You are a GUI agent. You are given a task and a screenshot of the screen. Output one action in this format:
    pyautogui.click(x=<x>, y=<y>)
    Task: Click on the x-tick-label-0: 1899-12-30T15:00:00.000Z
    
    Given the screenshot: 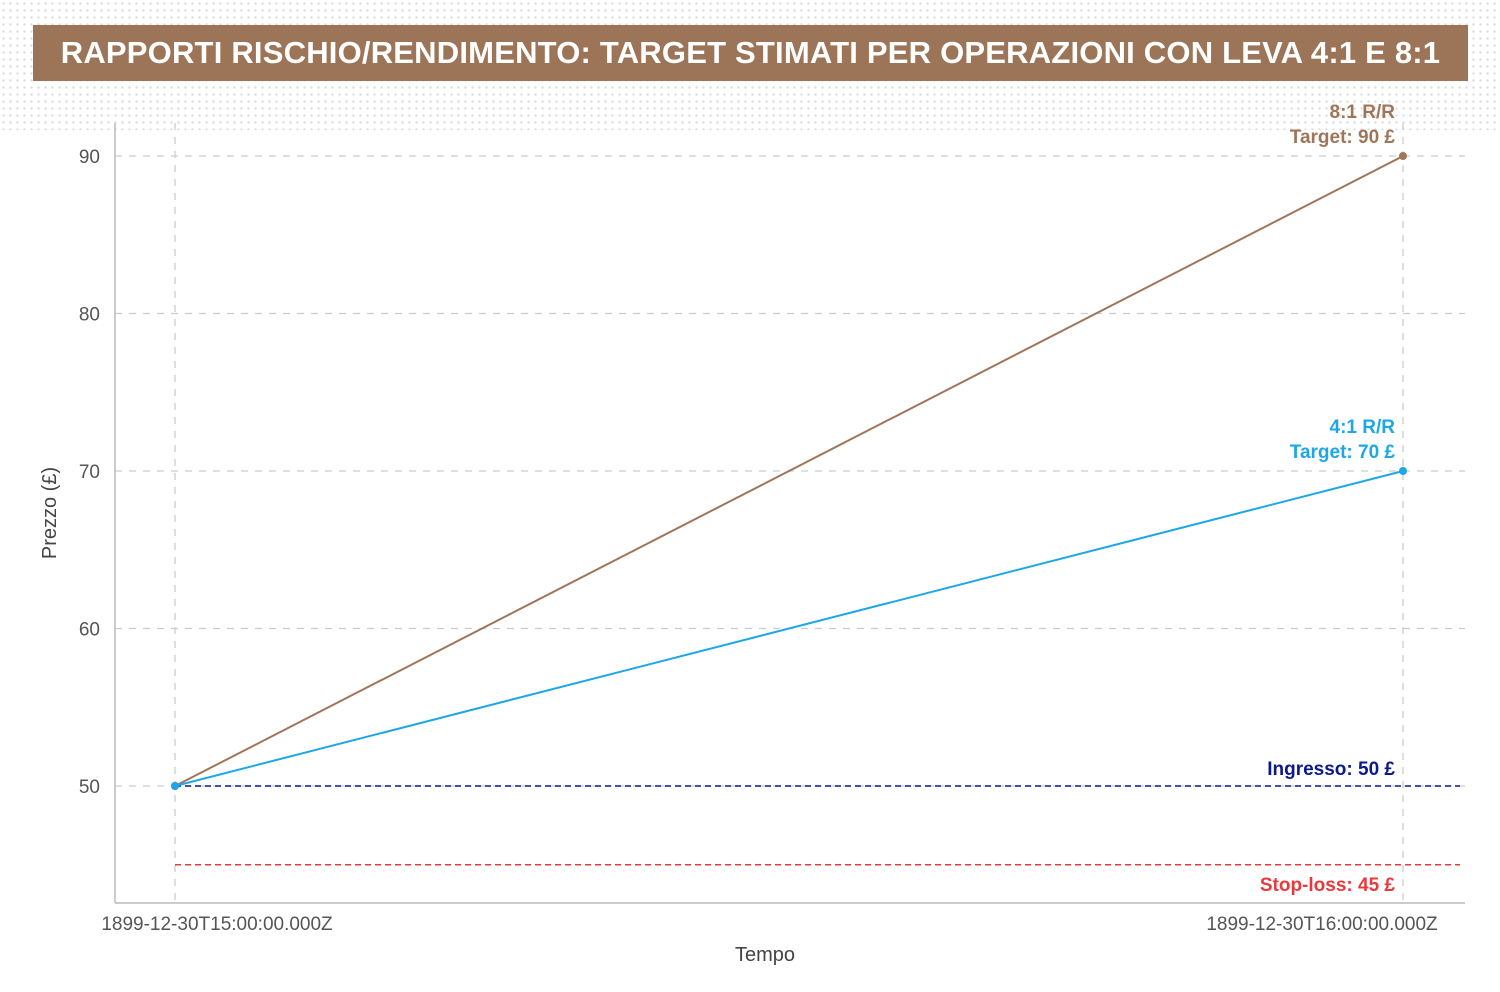 What is the action you would take?
    pyautogui.click(x=217, y=924)
    